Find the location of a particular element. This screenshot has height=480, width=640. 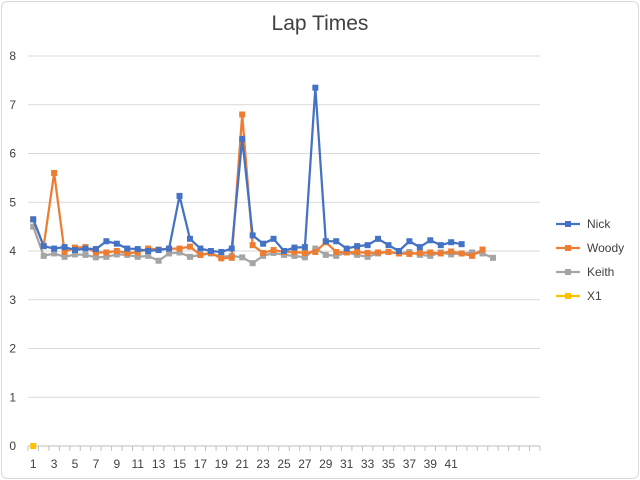

y-tick-label: 2 is located at coordinates (12, 349).